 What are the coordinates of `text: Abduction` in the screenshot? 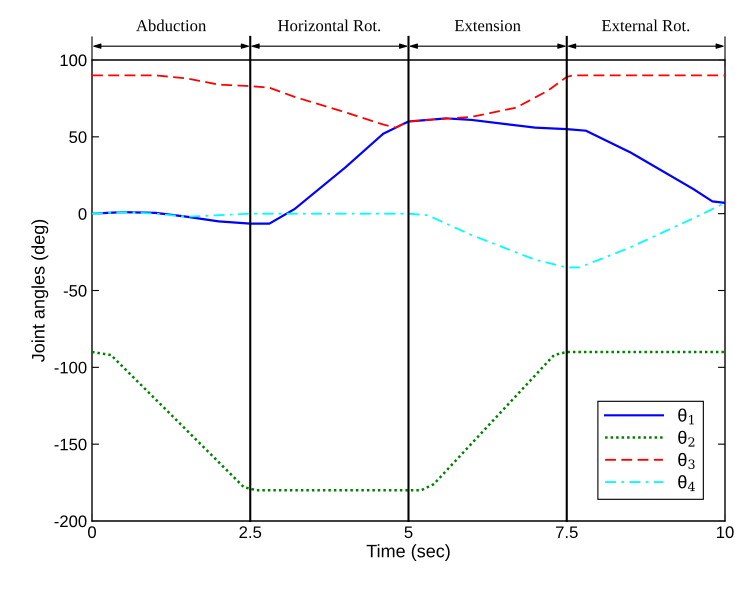 It's located at (171, 26).